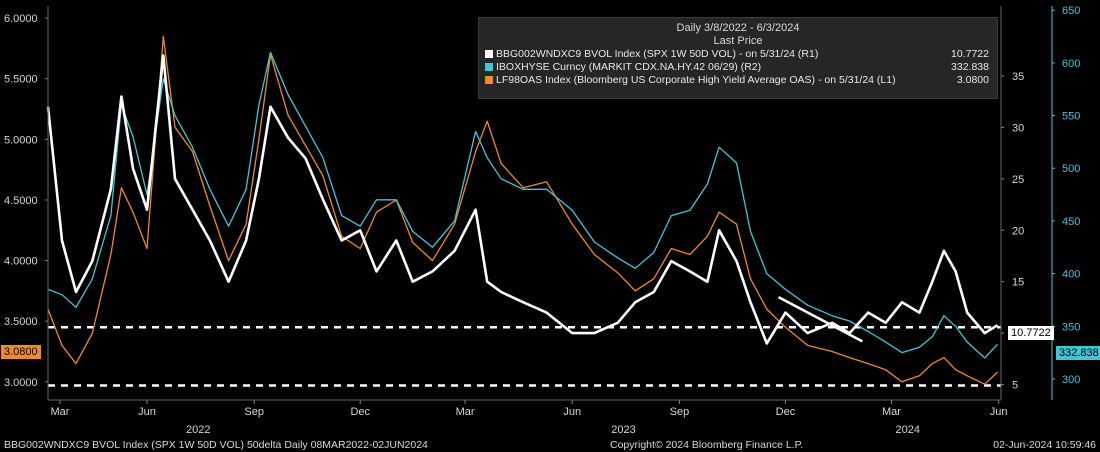  I want to click on last-value-tag-right1: 10.7722, so click(1031, 333).